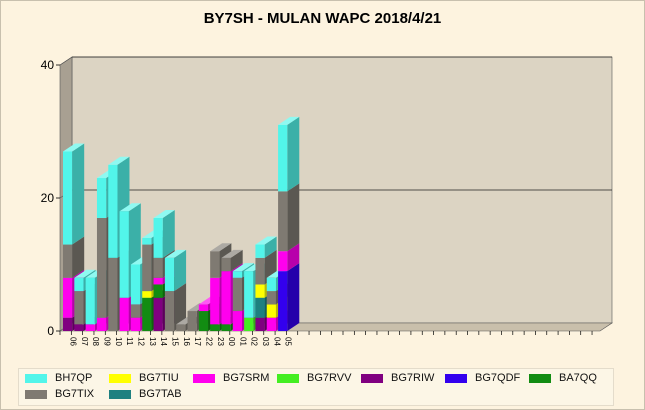 The height and width of the screenshot is (410, 645). Describe the element at coordinates (158, 237) in the screenshot. I see `bar-14-BH7QP` at that location.